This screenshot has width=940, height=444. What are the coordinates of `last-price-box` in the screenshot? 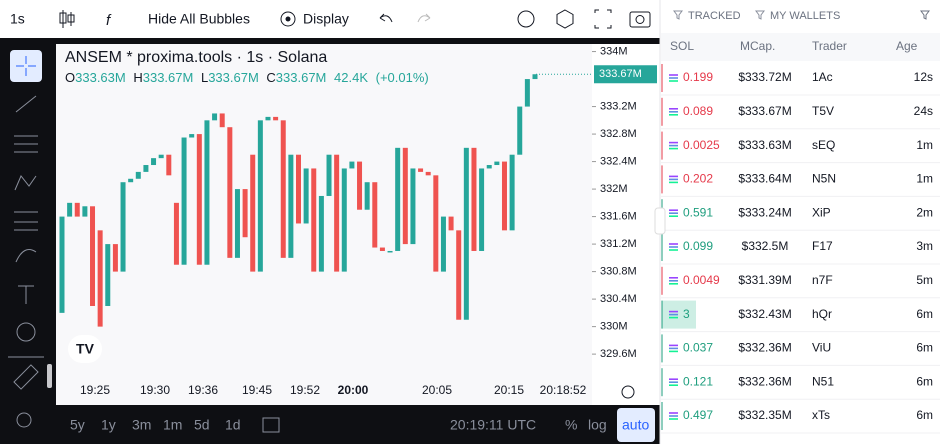 It's located at (625, 74).